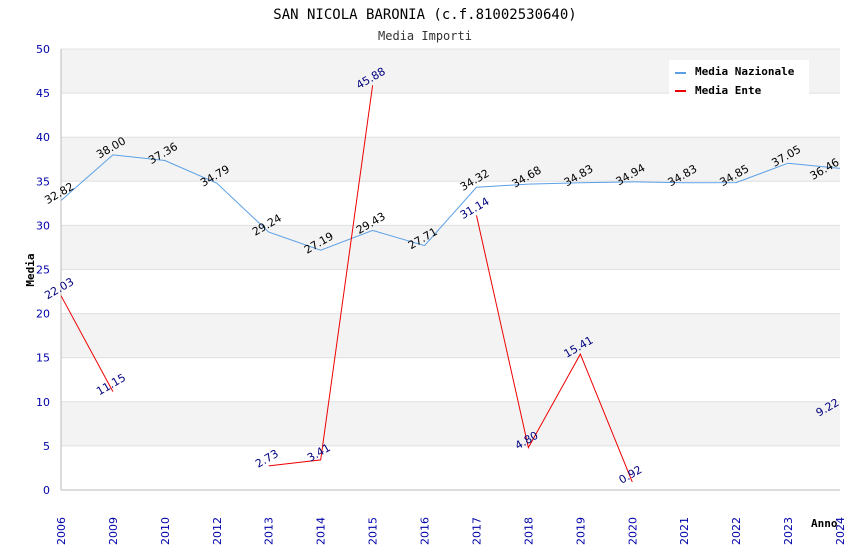  Describe the element at coordinates (631, 475) in the screenshot. I see `data-label-media-ente: 0.92` at that location.